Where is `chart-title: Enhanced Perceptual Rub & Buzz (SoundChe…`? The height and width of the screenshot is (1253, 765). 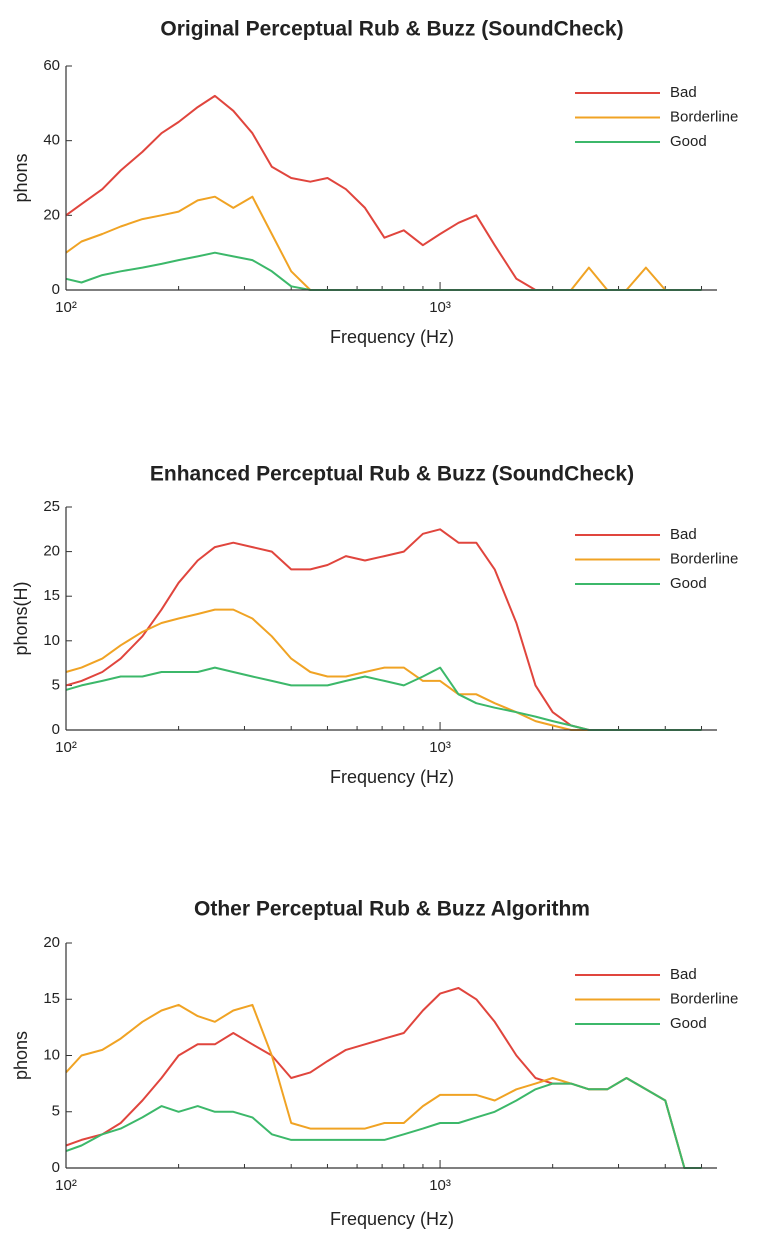
chart-title: Enhanced Perceptual Rub & Buzz (SoundChe… is located at coordinates (392, 474).